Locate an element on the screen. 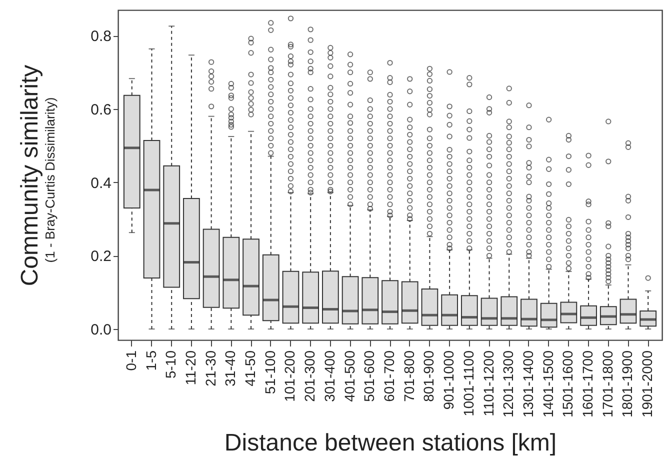 The height and width of the screenshot is (468, 672). x-tick-label: 5-10 is located at coordinates (170, 364).